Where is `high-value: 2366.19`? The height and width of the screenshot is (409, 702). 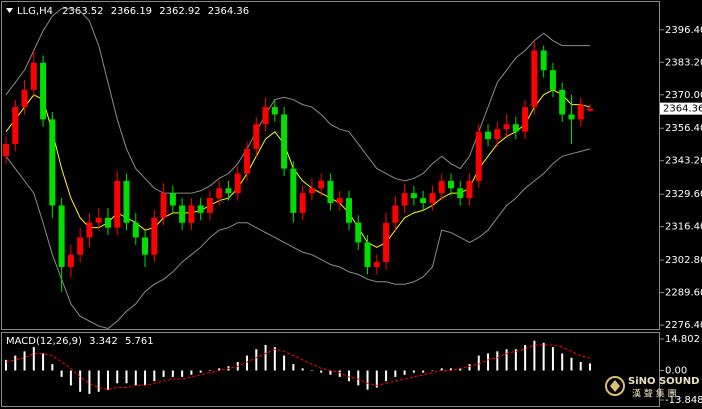 high-value: 2366.19 is located at coordinates (131, 11).